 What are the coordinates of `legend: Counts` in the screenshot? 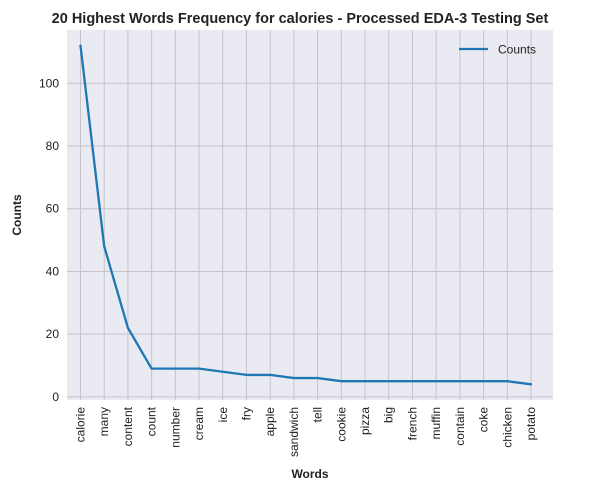 It's located at (497, 50).